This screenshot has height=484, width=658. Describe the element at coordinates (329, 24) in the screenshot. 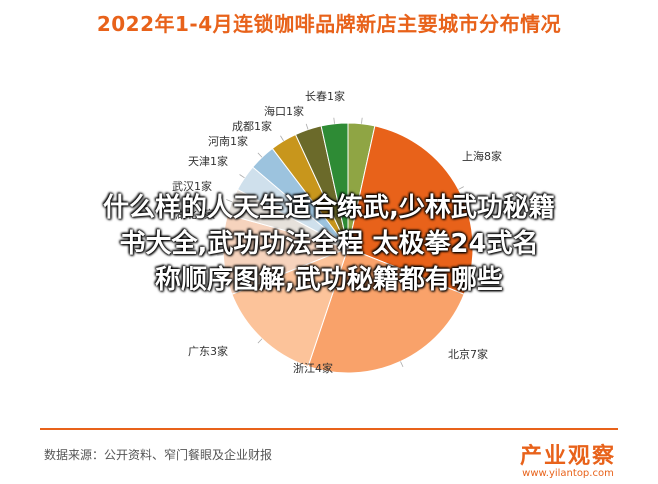

I see `chart-title: 2022年1-4月连锁咖啡品牌新店主要城市分布情况` at that location.